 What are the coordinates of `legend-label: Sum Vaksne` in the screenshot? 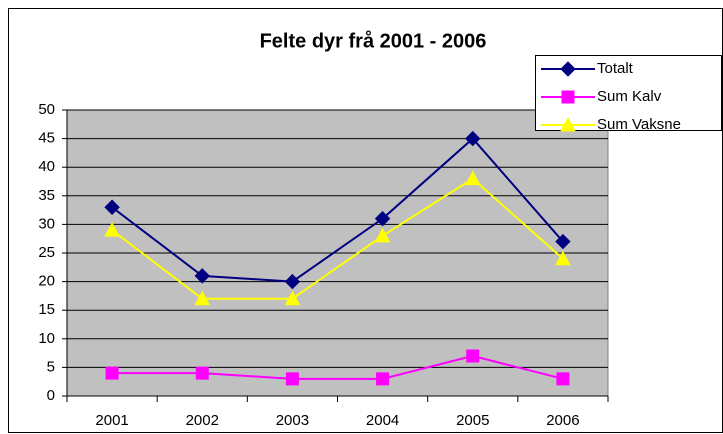 It's located at (639, 124).